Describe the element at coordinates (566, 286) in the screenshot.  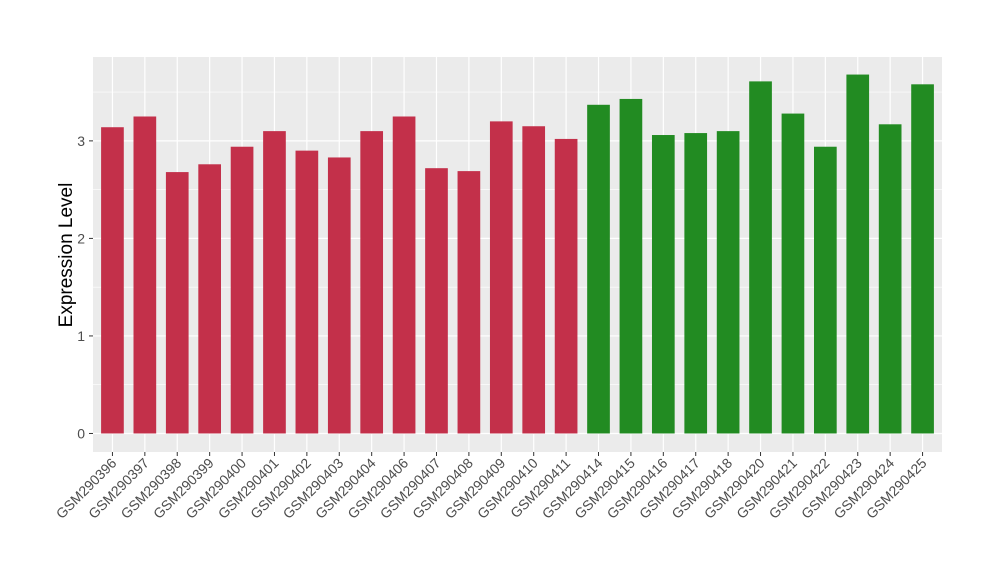
I see `bar-GSM290411` at that location.